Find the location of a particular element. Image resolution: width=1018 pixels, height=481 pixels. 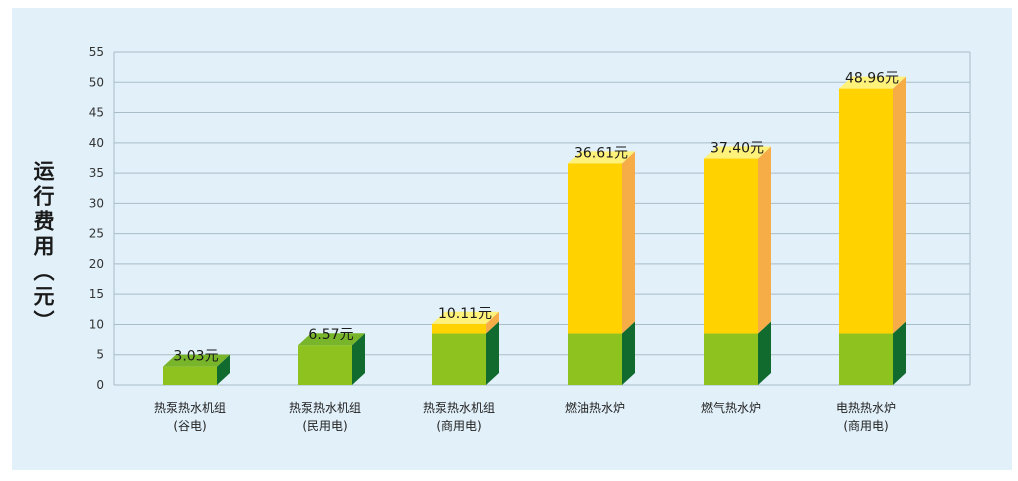

bar-2-top is located at coordinates (331, 339).